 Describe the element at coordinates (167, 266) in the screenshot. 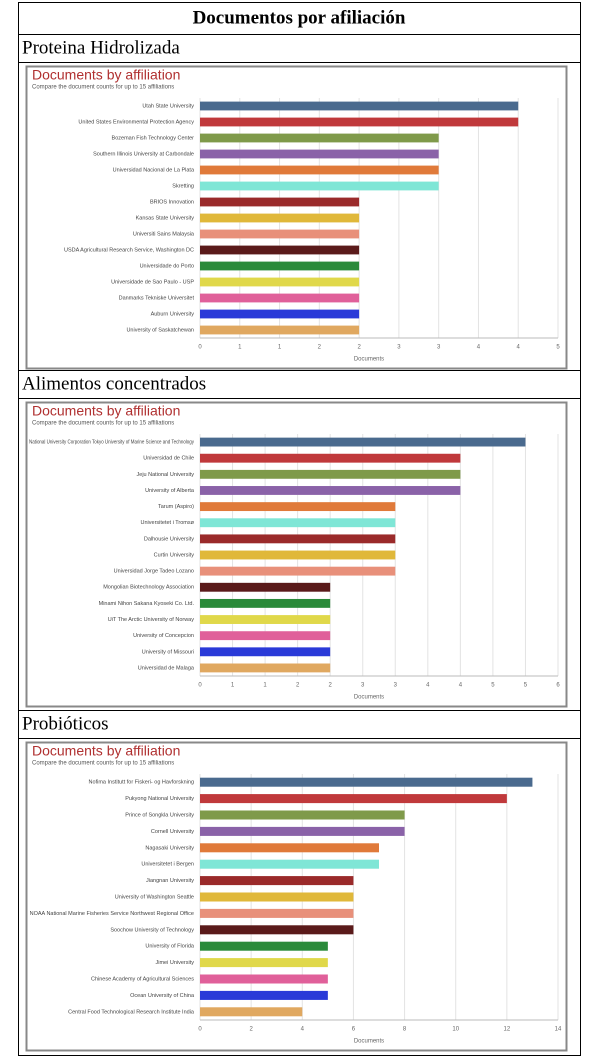

I see `category-label: Universidade do Porto` at that location.